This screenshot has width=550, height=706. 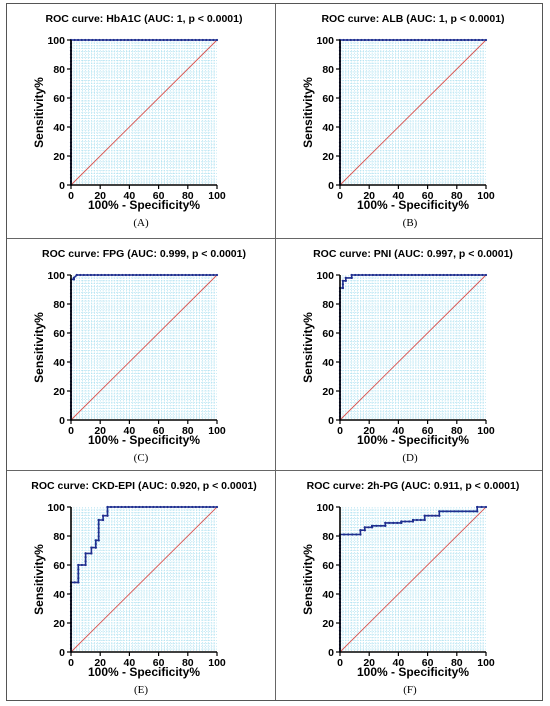 I want to click on panel-label-a: (A), so click(x=141, y=223).